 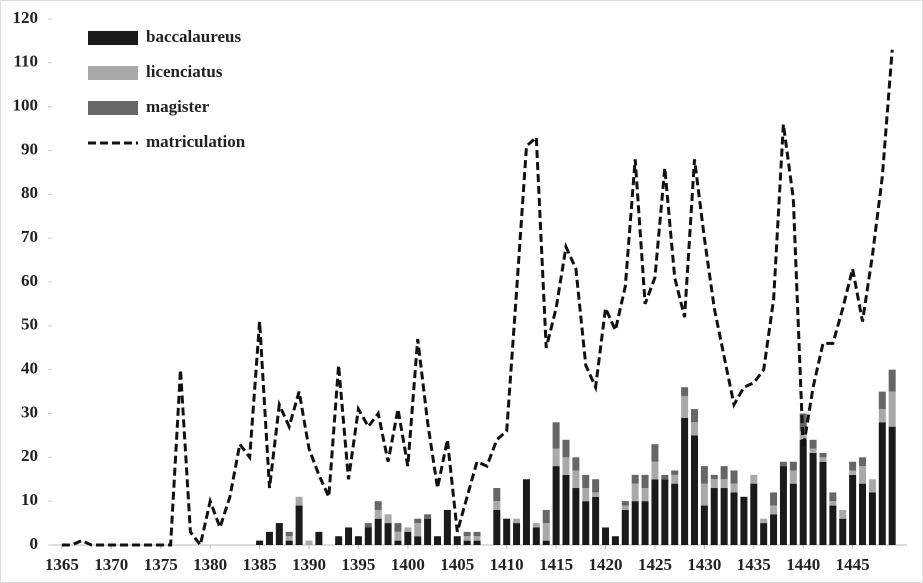 I want to click on x-tick-label: 1390, so click(x=309, y=564).